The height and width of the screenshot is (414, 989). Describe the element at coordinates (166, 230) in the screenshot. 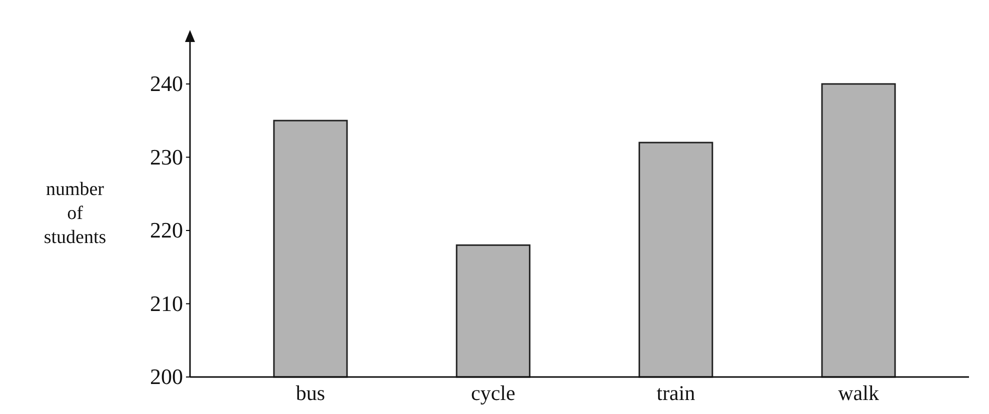

I see `y-tick-label: 220` at that location.